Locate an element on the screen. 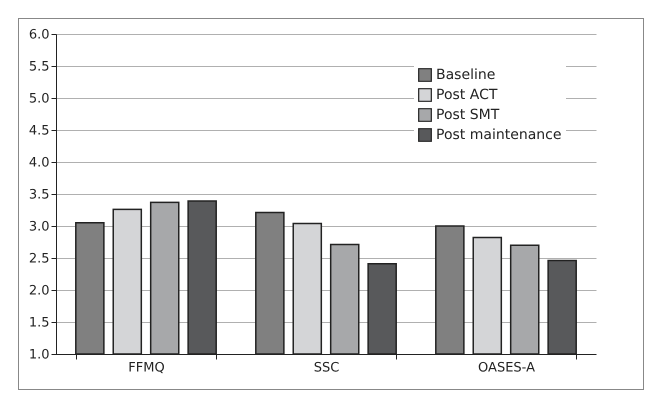 The width and height of the screenshot is (664, 410). y-tick-label: 1.0 is located at coordinates (39, 355).